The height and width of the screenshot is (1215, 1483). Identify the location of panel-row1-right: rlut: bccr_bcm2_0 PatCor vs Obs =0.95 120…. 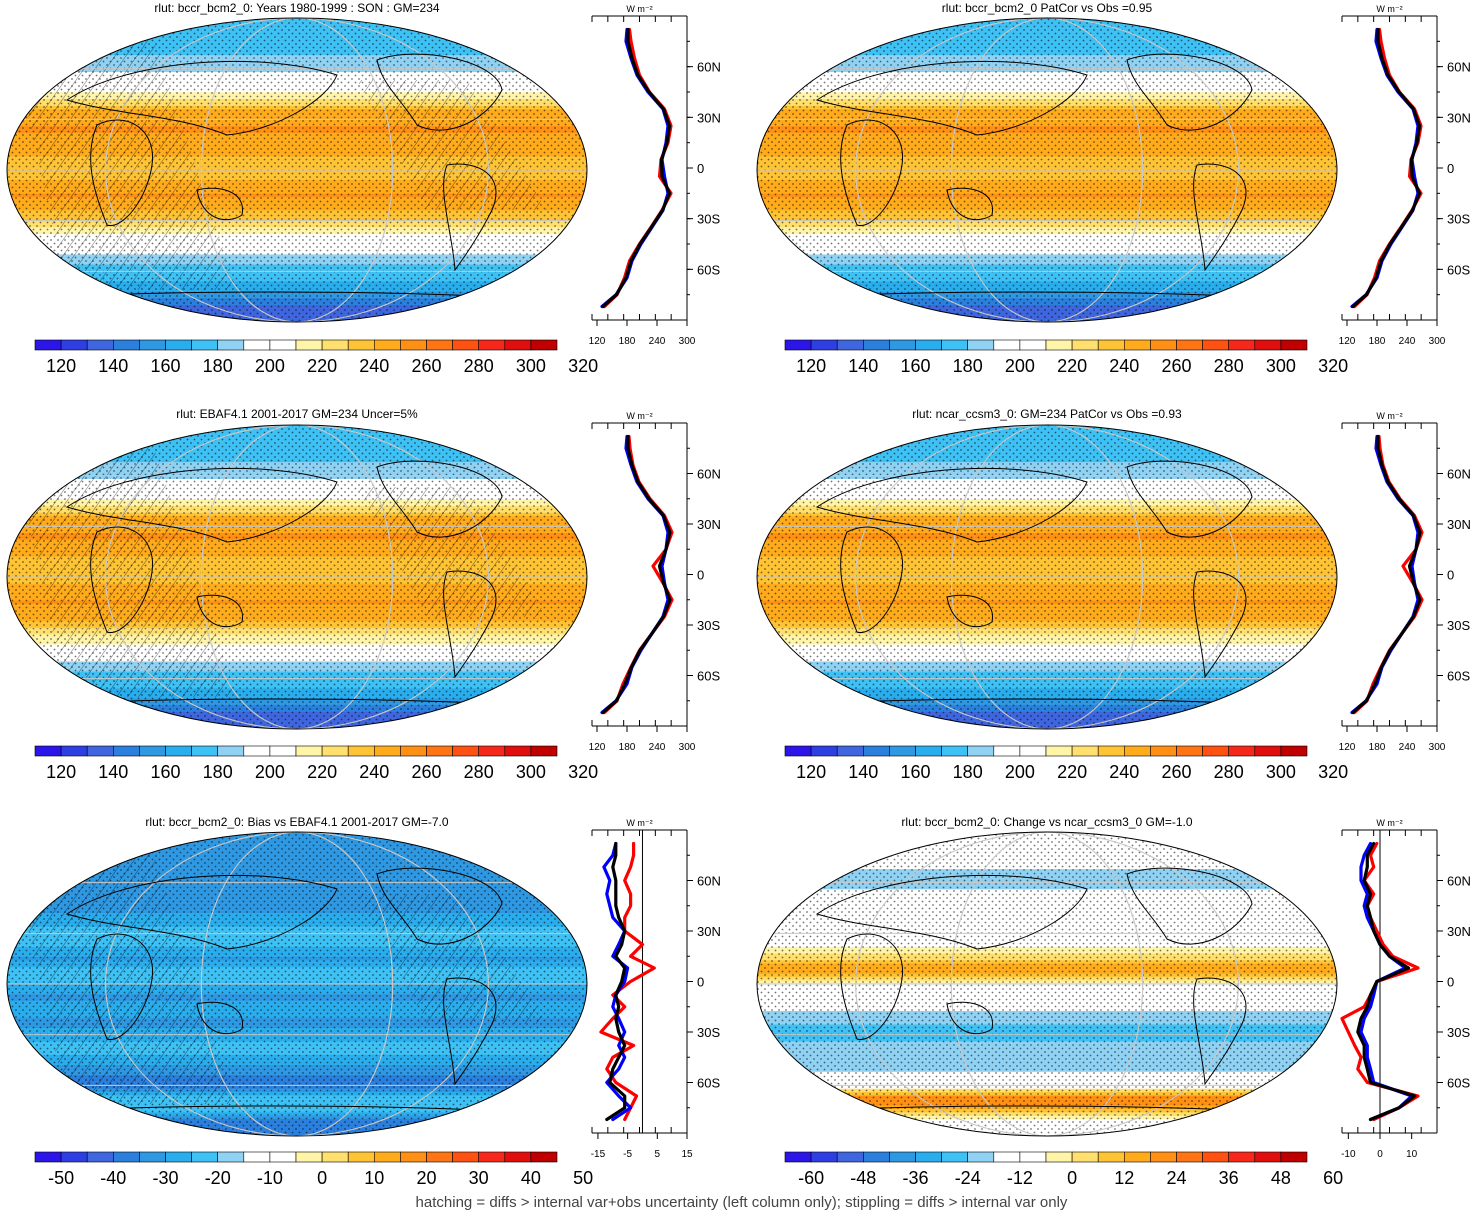
(1113, 188).